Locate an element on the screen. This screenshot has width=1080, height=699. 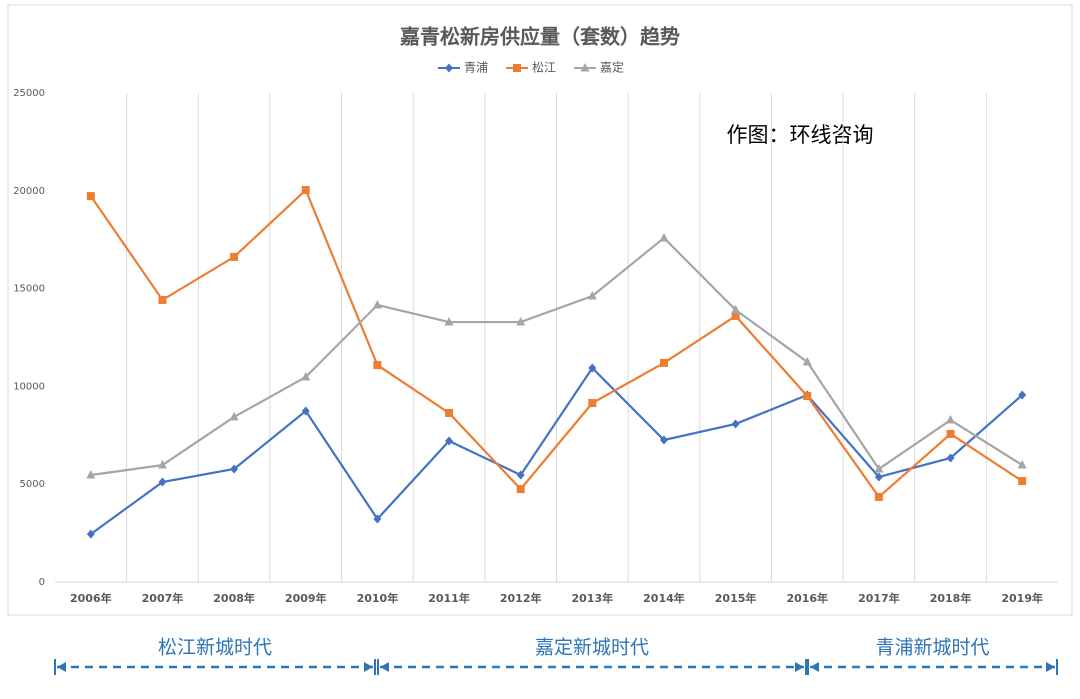
x-tick-label: 2010年 is located at coordinates (378, 598).